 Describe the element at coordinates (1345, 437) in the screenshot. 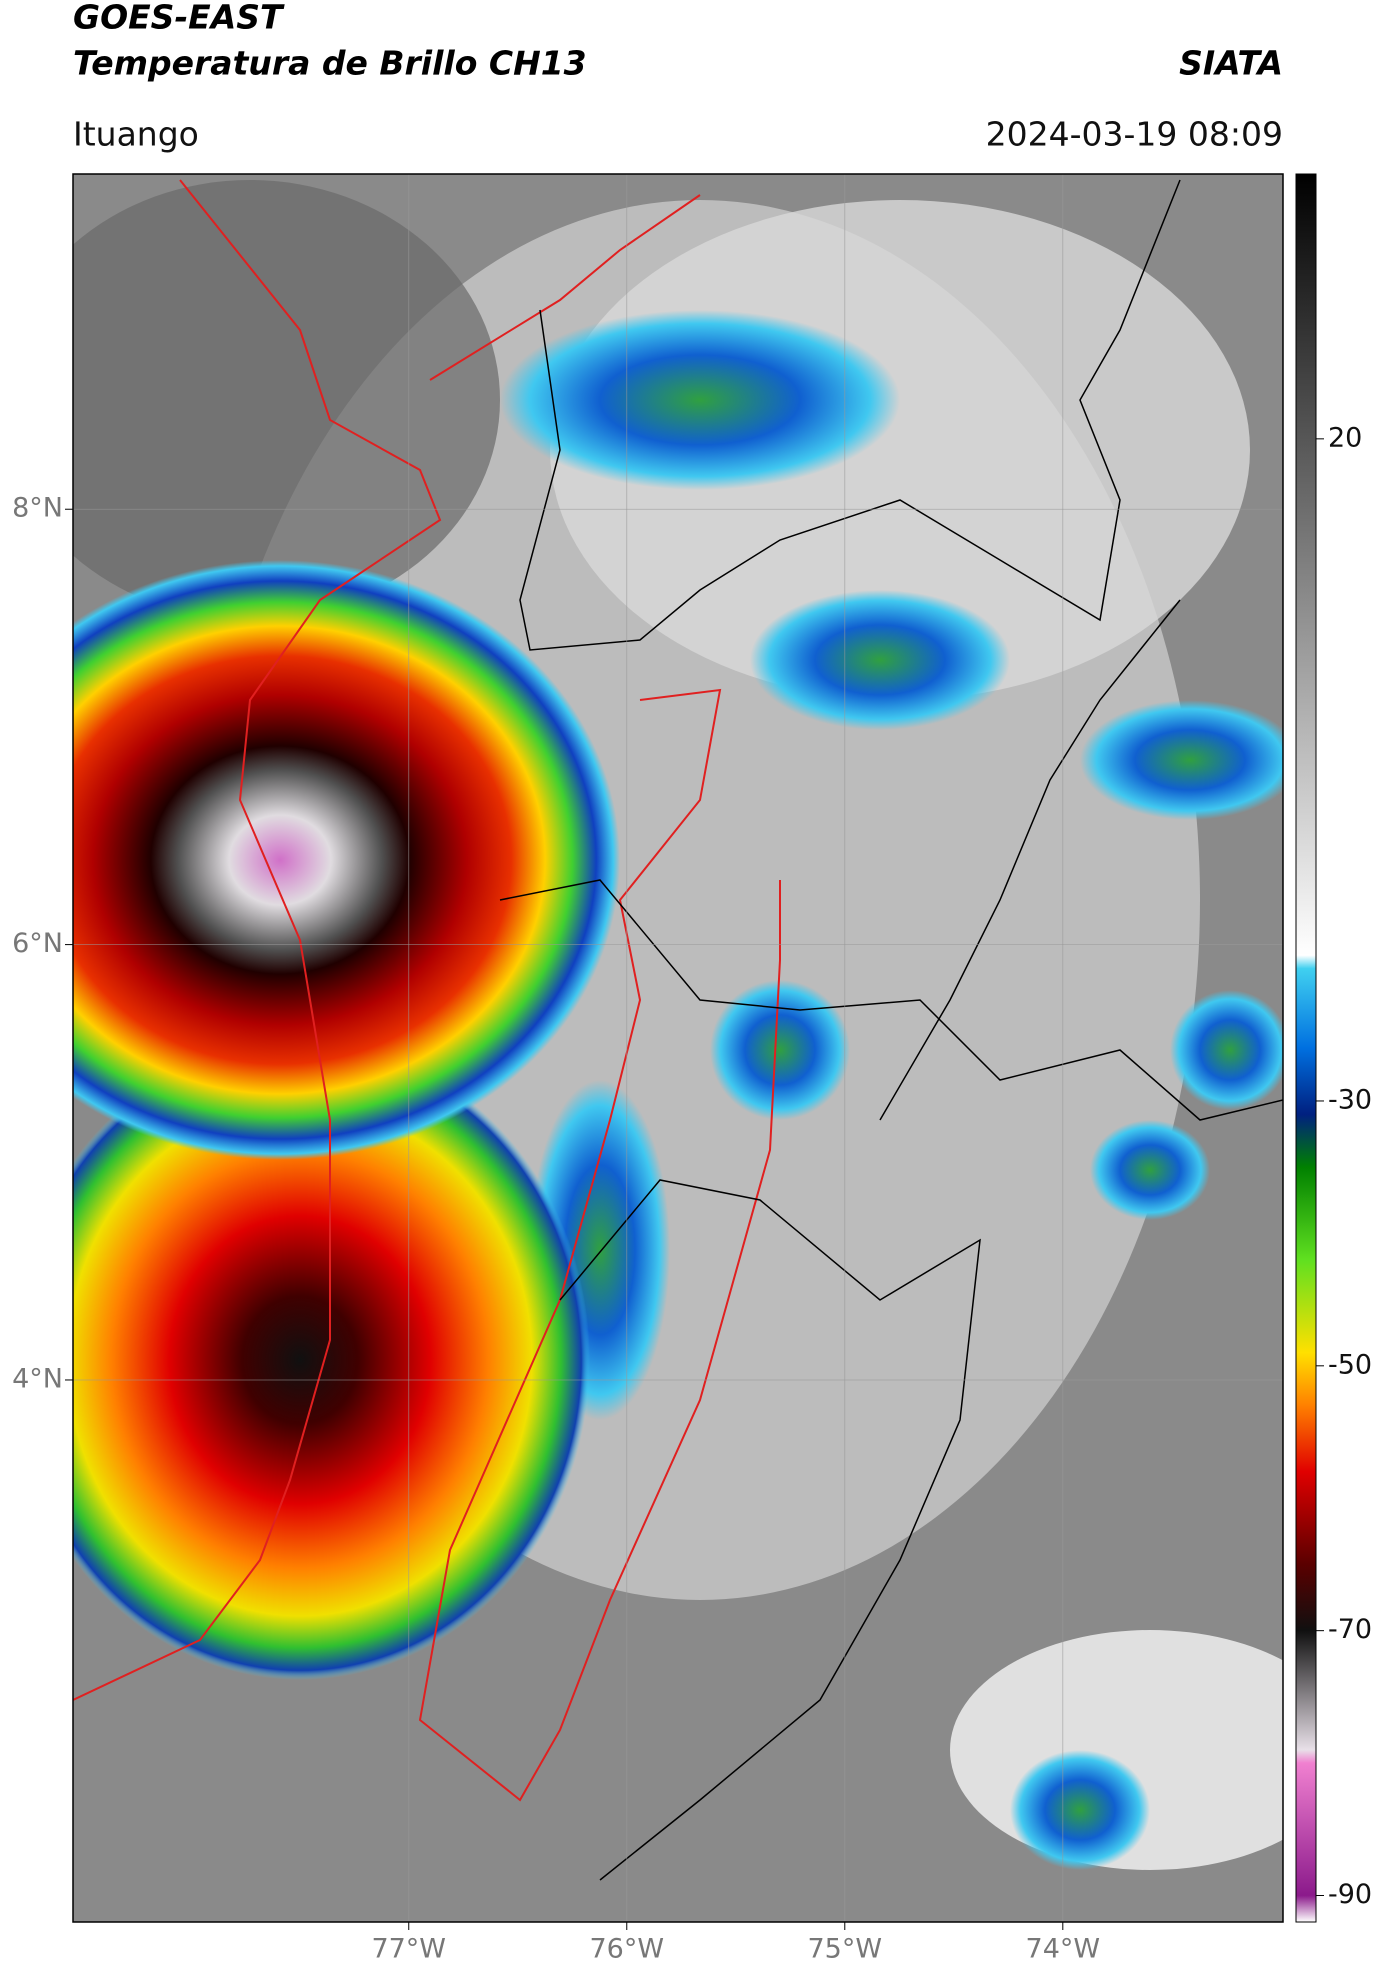

I see `colorbar-tick-label: 20` at that location.